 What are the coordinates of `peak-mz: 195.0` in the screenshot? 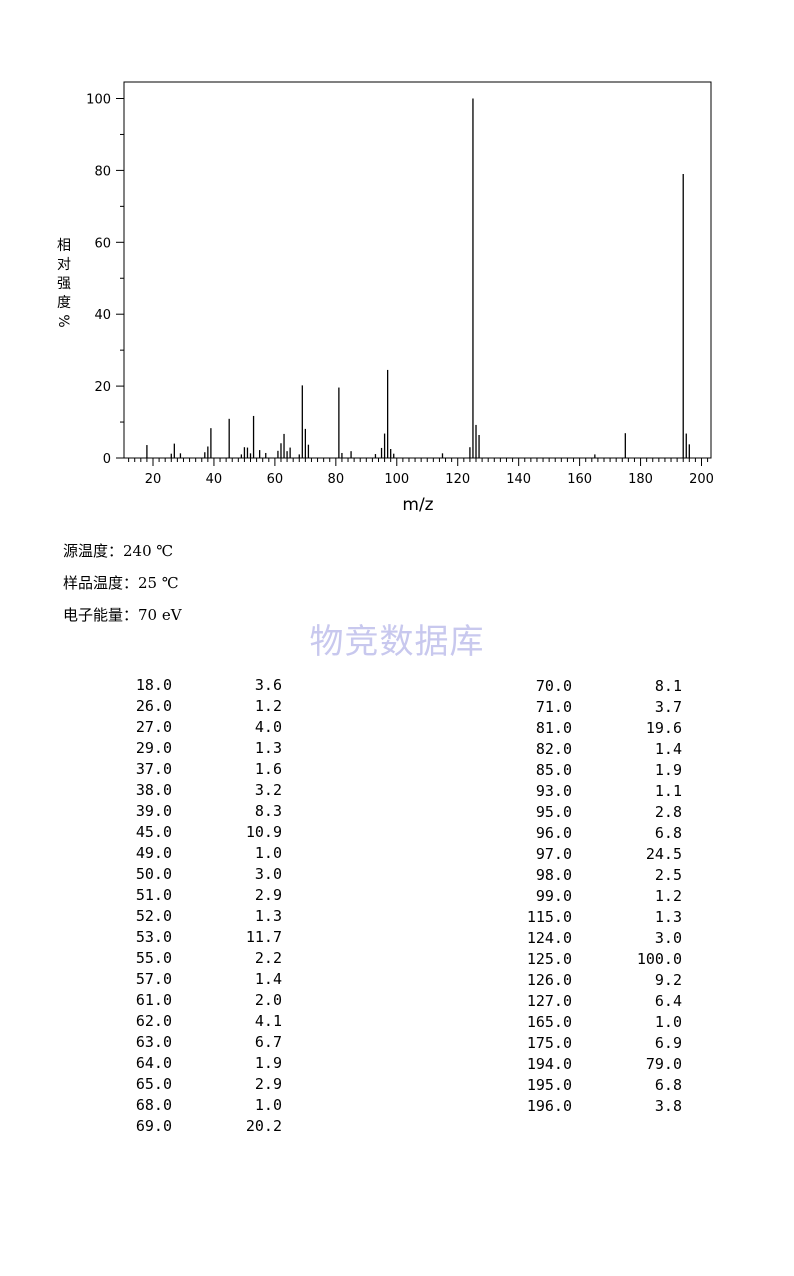 It's located at (549, 1085).